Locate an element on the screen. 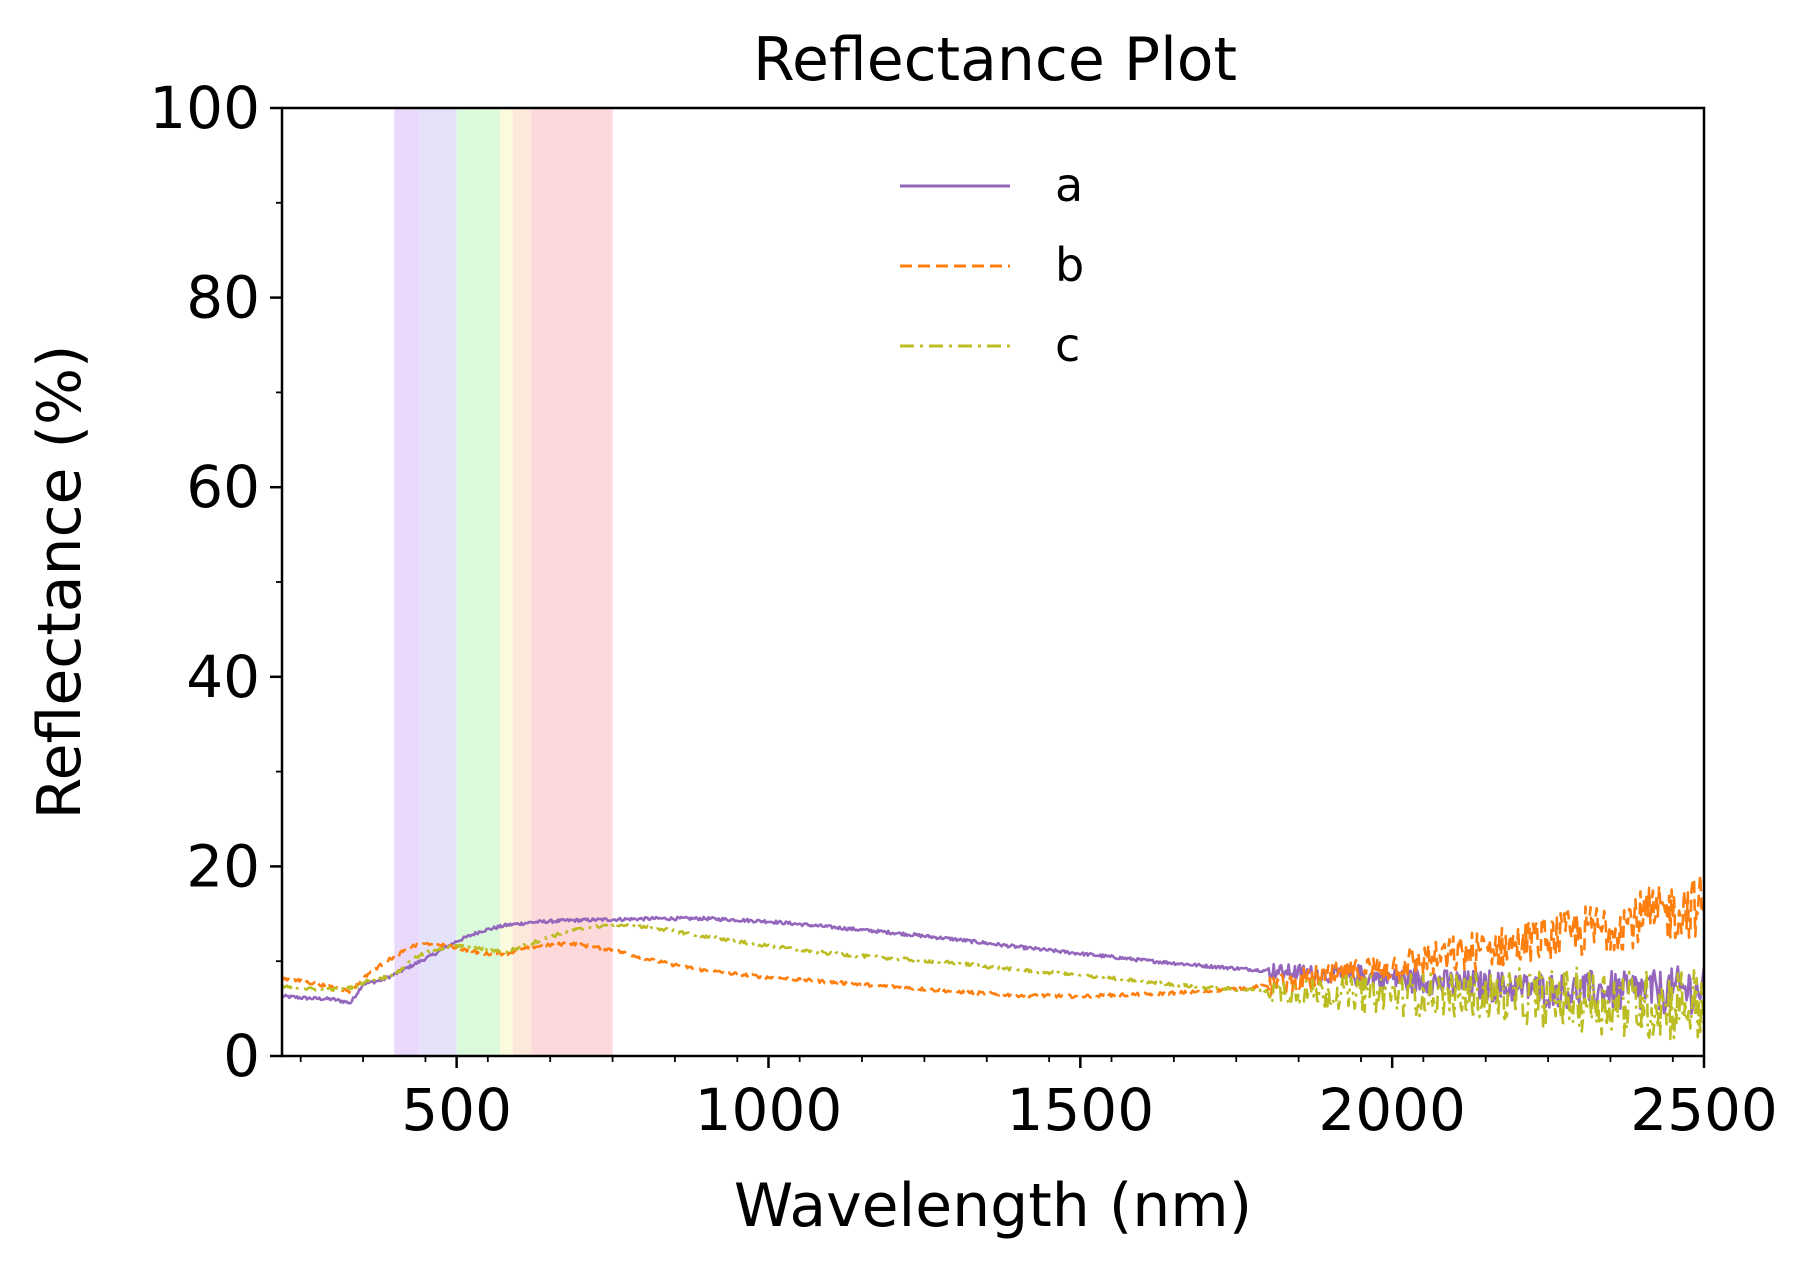 Image resolution: width=1818 pixels, height=1267 pixels. series-line-b is located at coordinates (993, 936).